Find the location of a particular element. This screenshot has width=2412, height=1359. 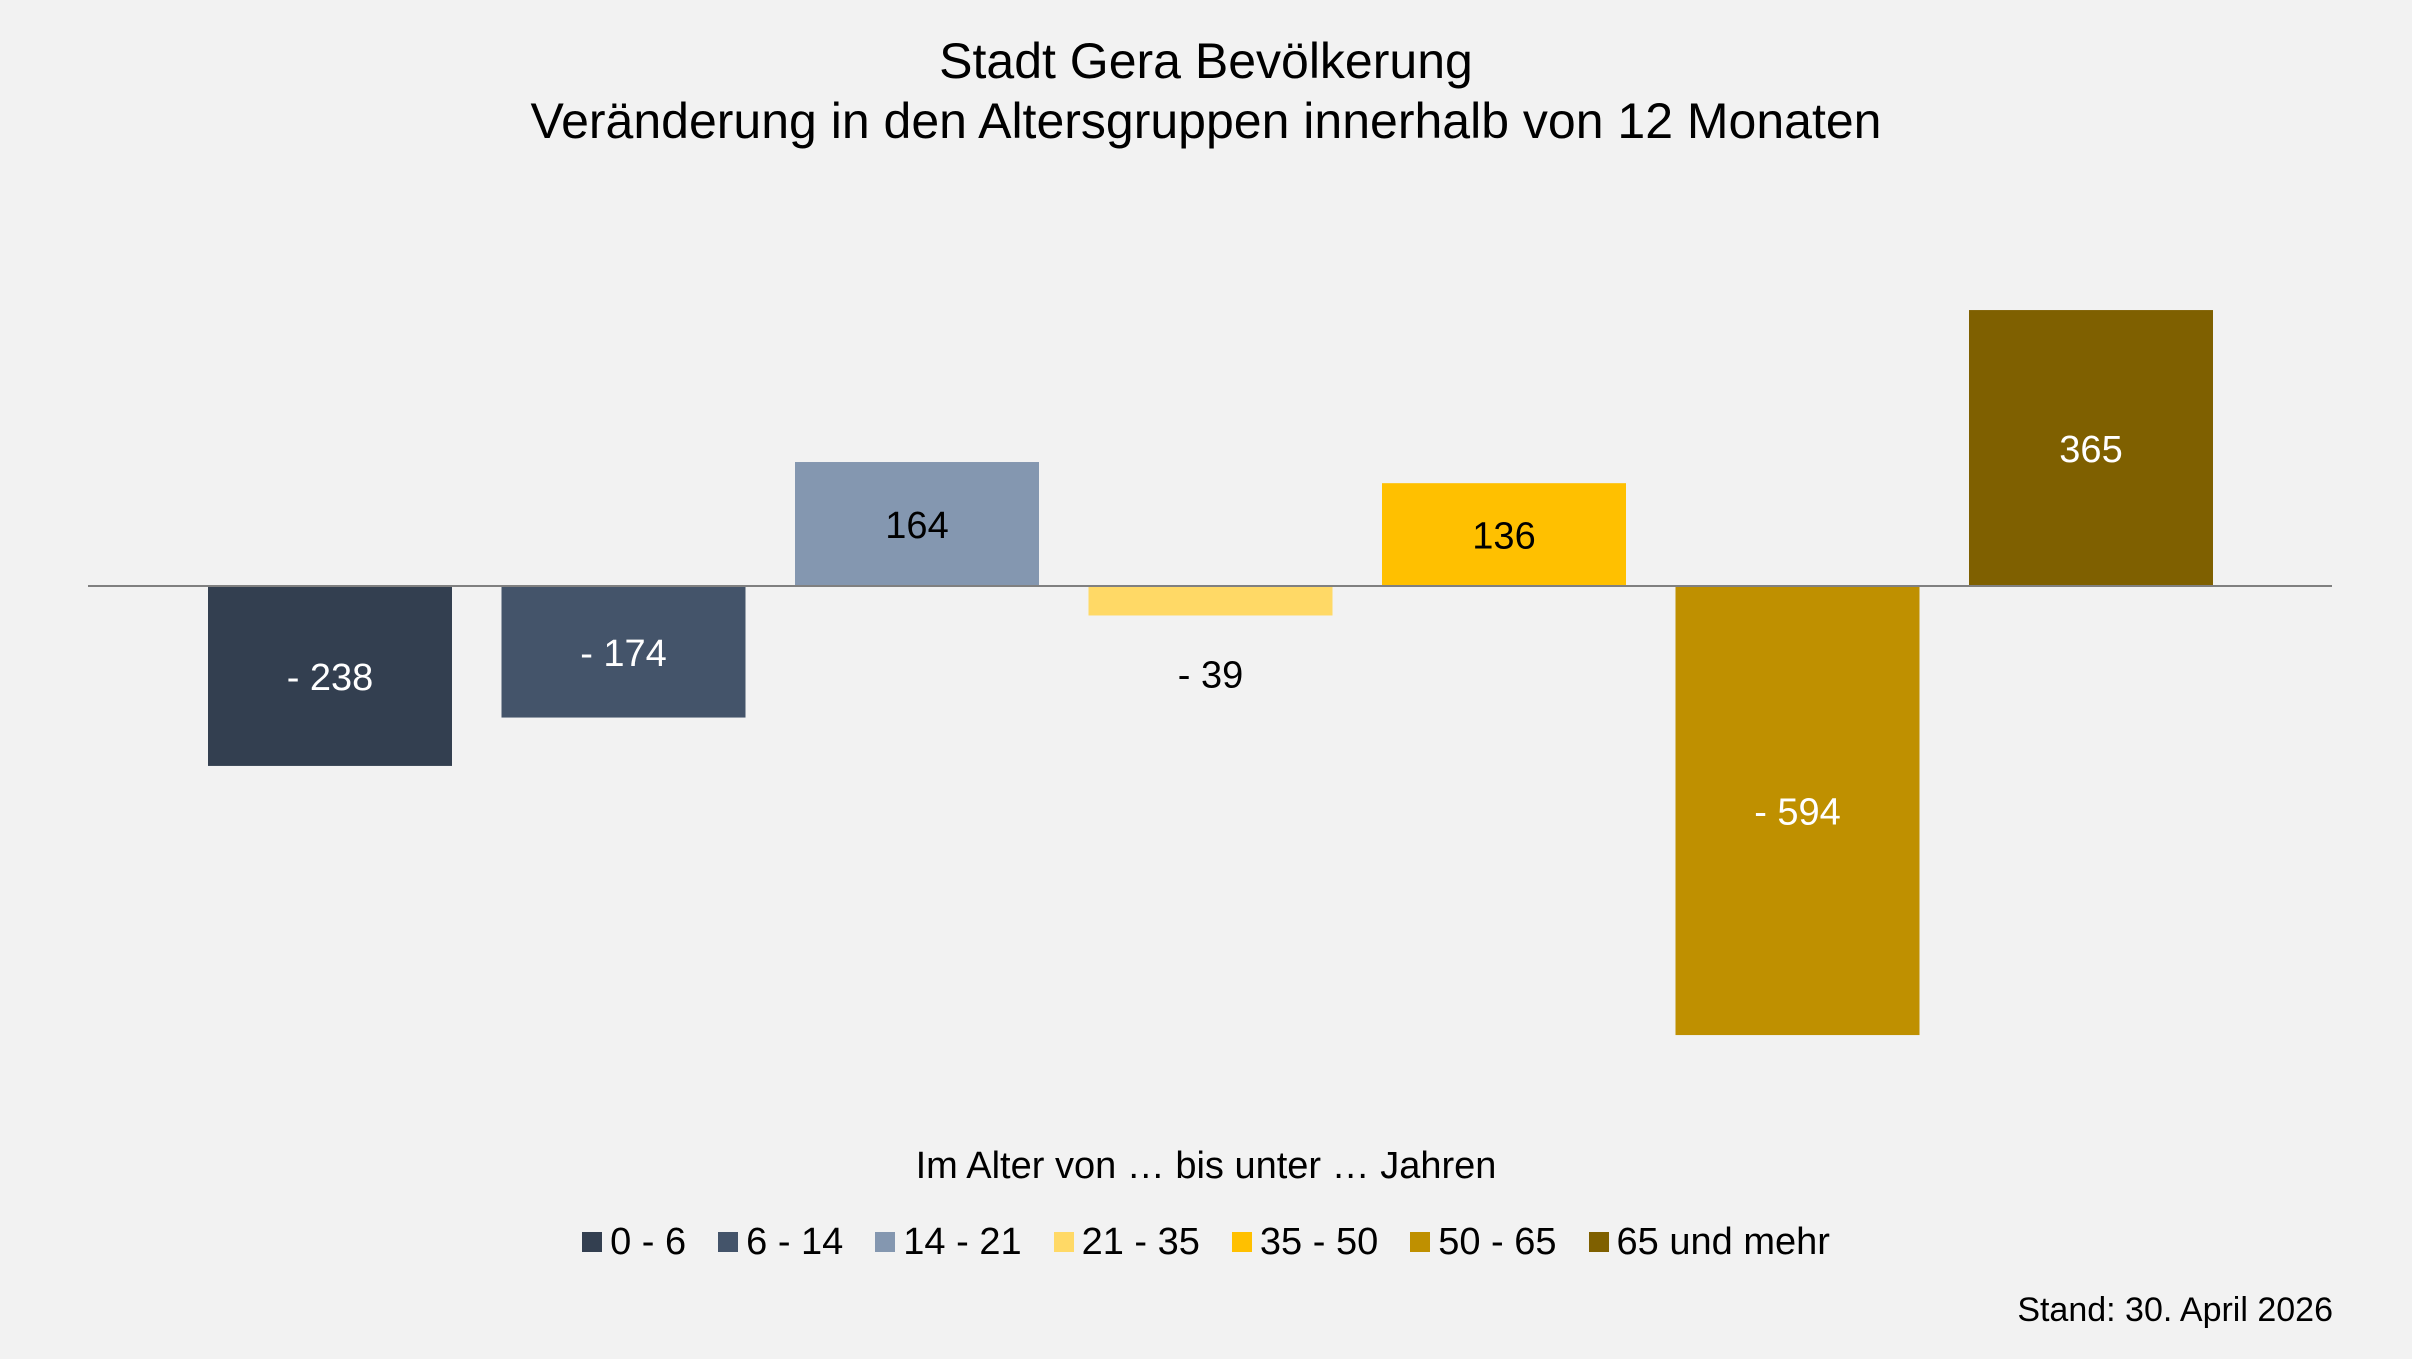

data-label-6-14: - 174 is located at coordinates (623, 654).